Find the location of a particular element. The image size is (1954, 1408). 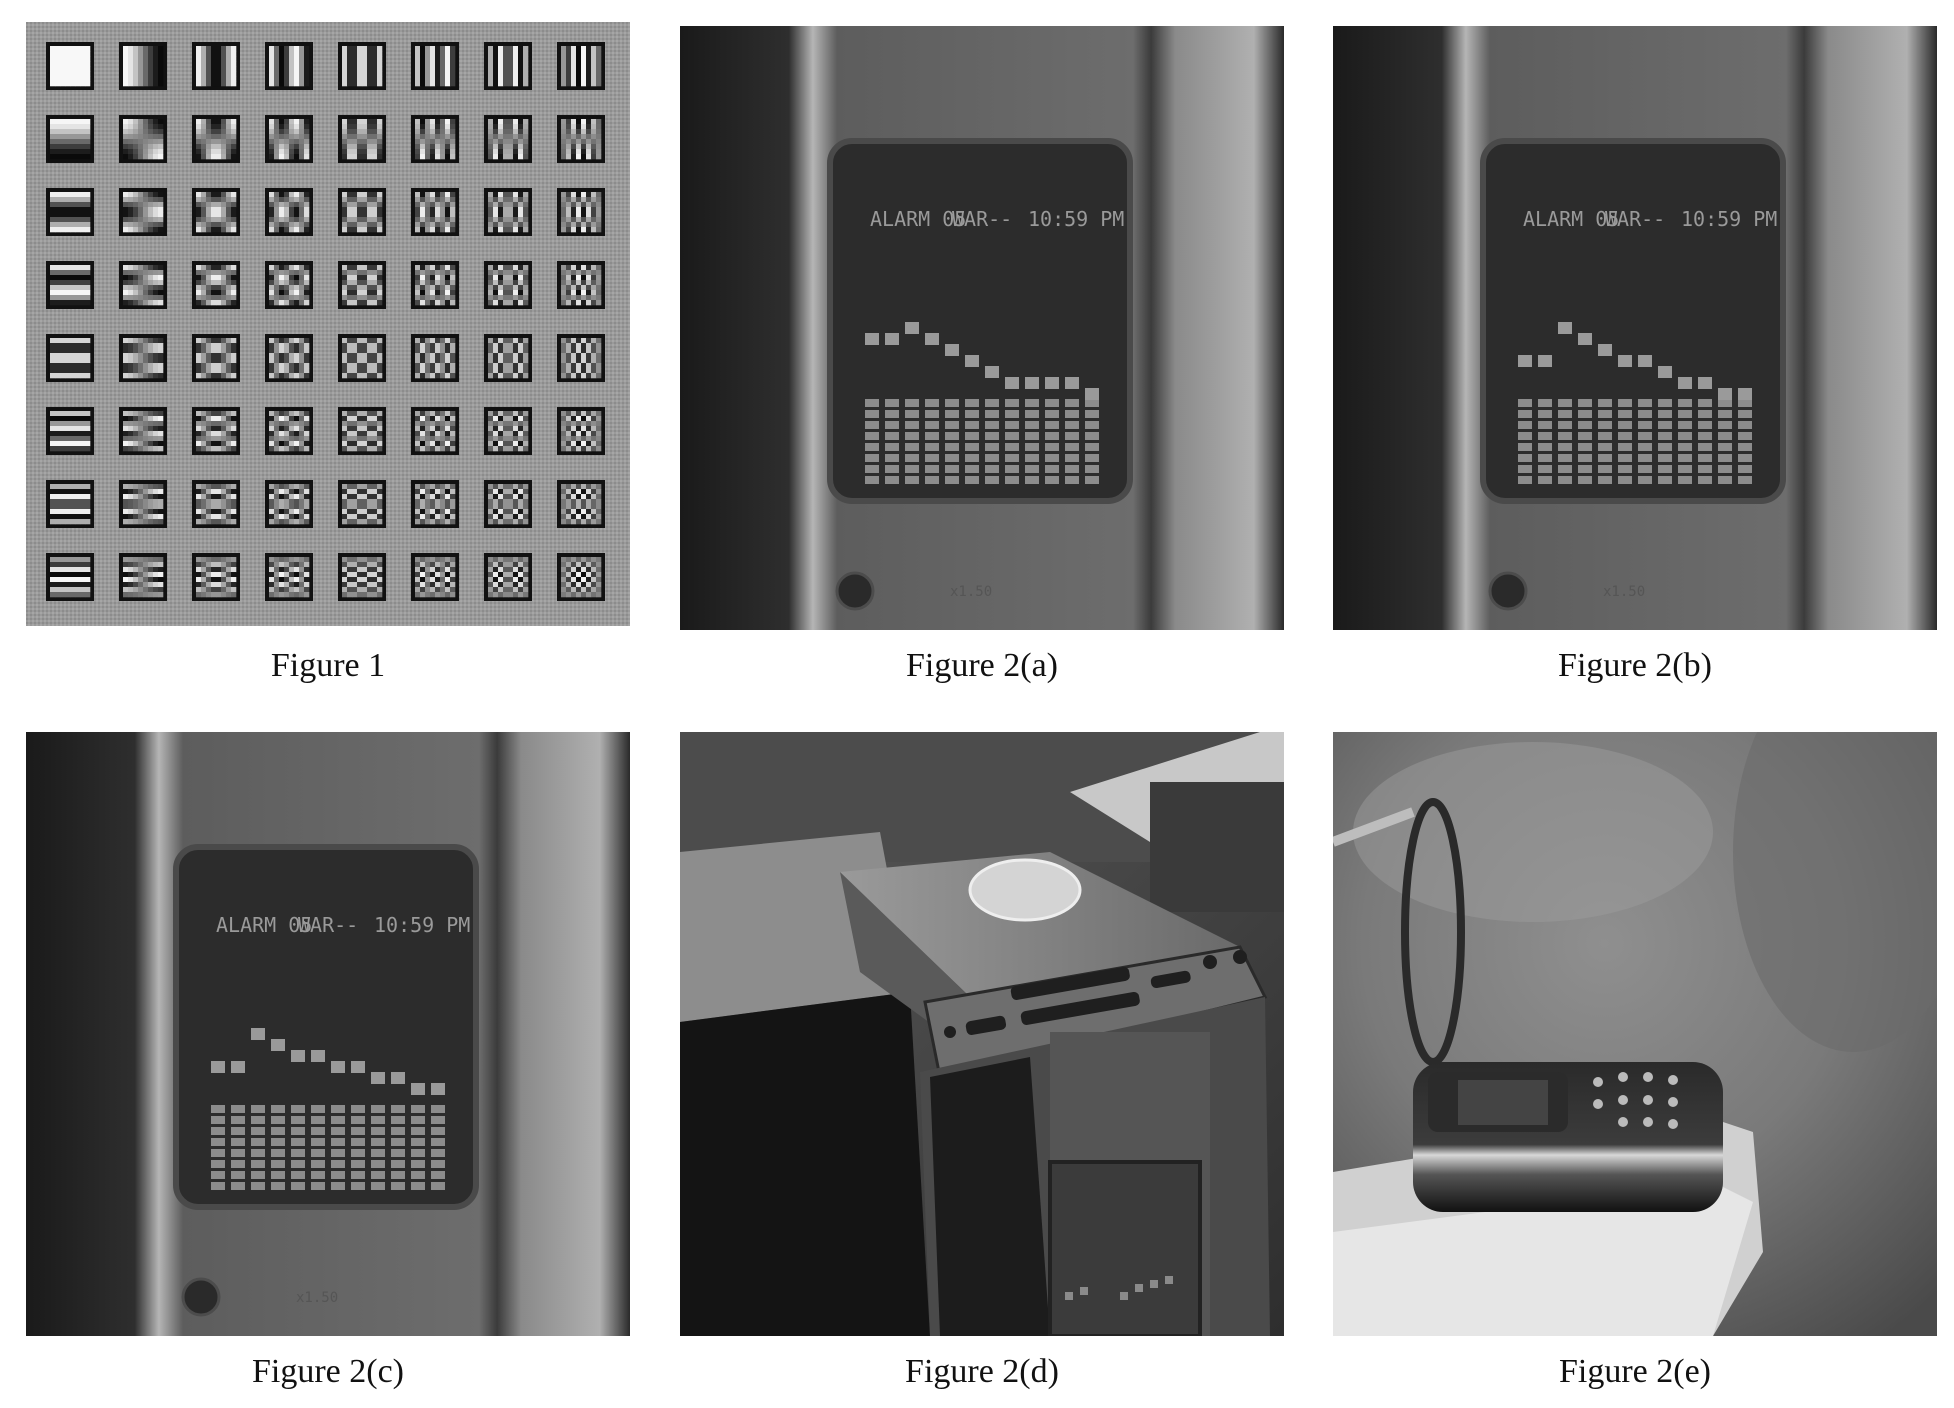

figure-2c-caption: Figure 2(c) is located at coordinates (327, 1371).